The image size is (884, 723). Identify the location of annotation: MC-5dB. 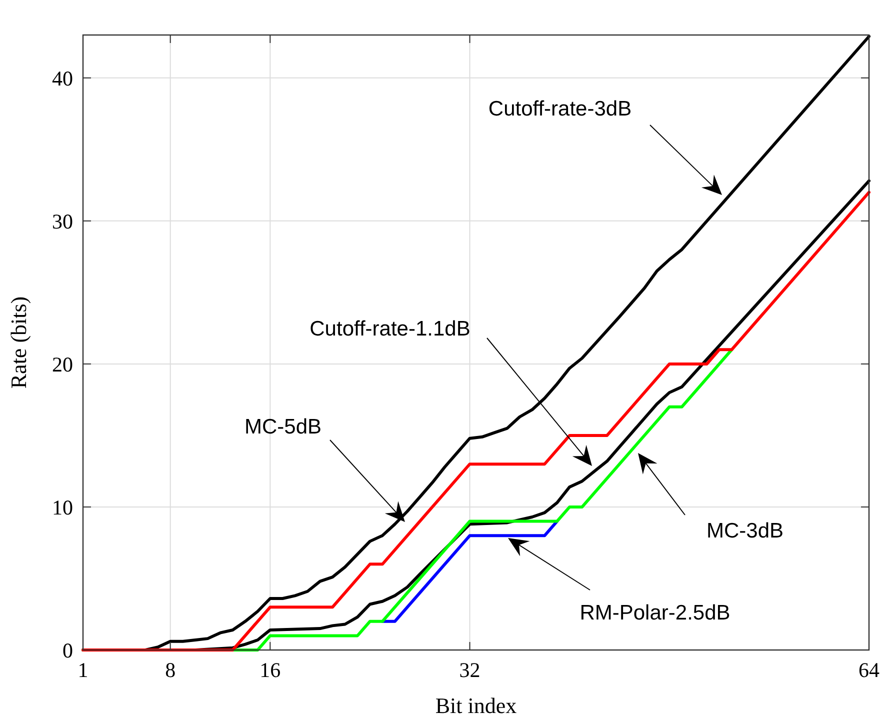
(283, 426).